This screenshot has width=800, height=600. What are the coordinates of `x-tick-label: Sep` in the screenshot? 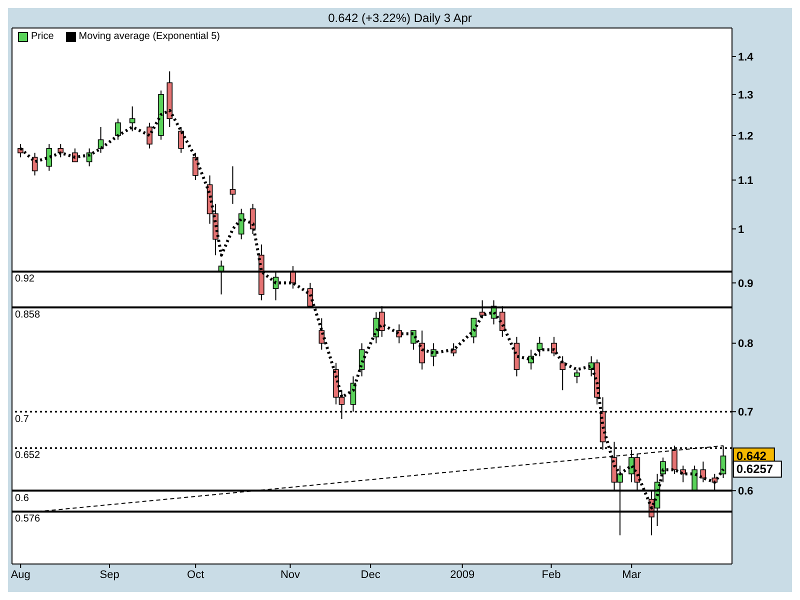 It's located at (110, 574).